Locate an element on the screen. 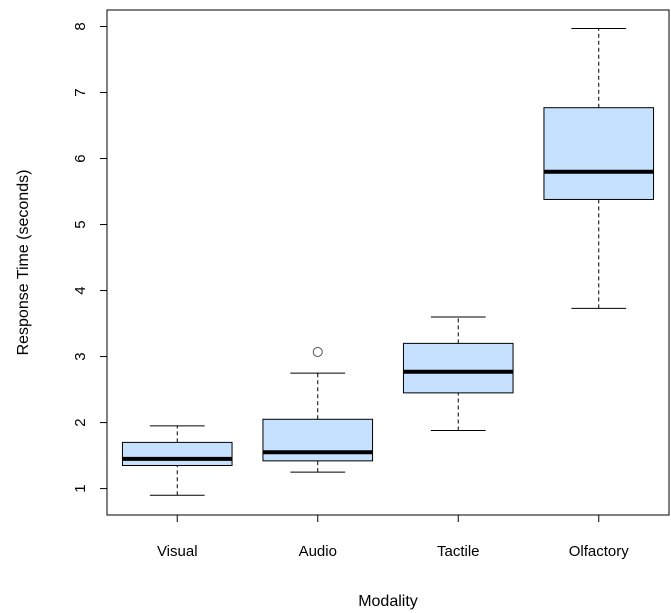 The height and width of the screenshot is (613, 671). y-tick-label: 1 is located at coordinates (80, 488).